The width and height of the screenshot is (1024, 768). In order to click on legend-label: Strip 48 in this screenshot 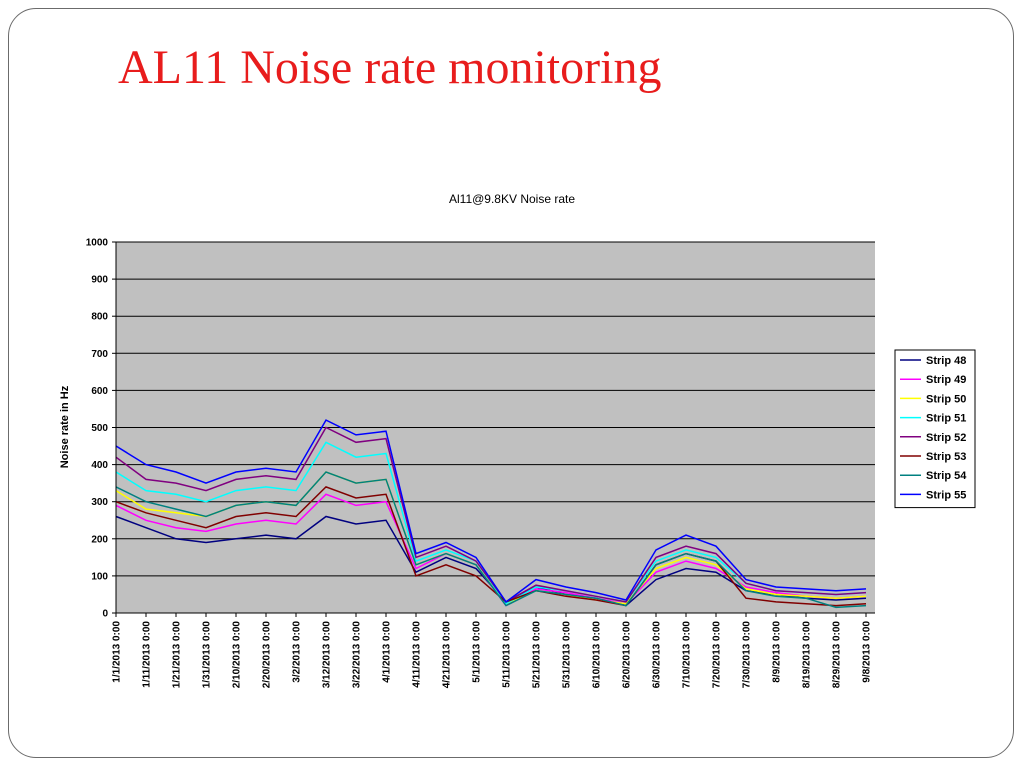, I will do `click(946, 361)`.